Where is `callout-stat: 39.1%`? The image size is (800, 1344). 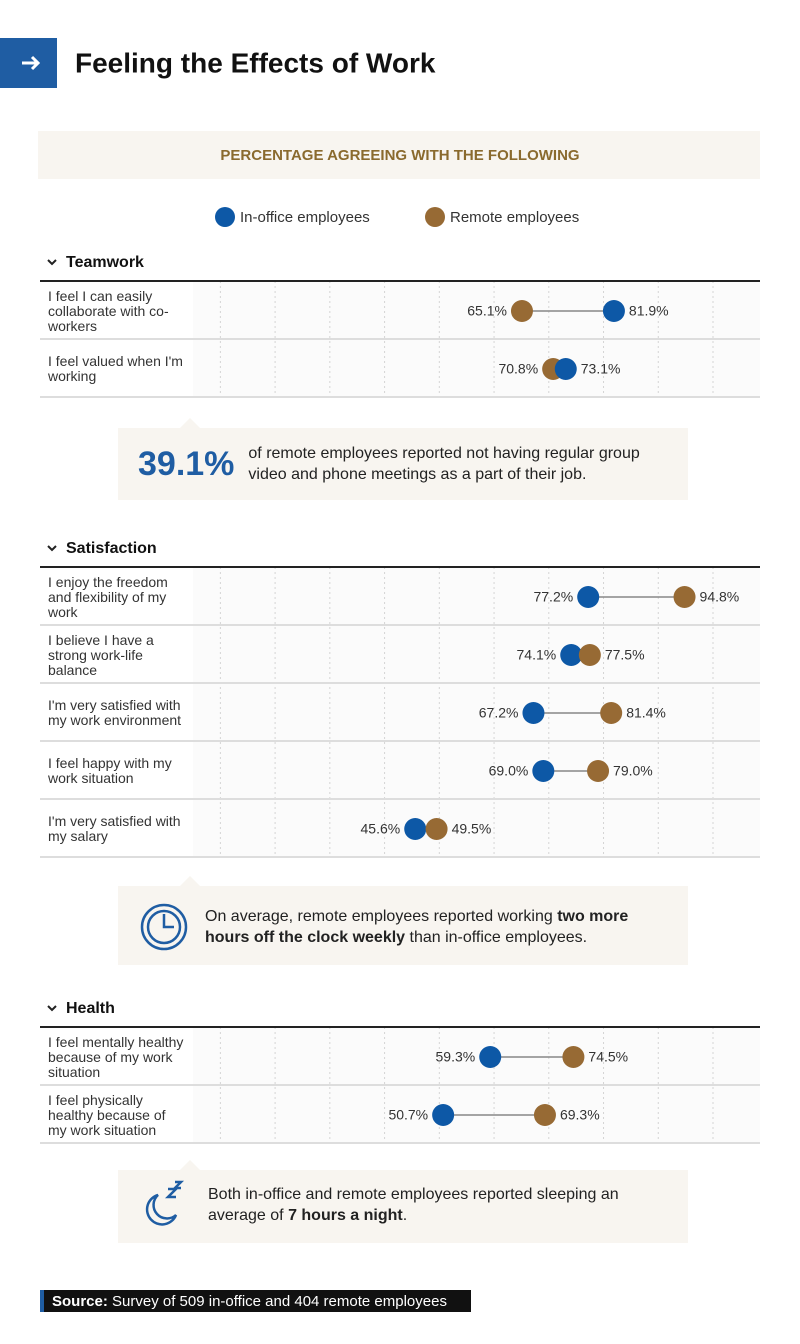 callout-stat: 39.1% is located at coordinates (186, 463).